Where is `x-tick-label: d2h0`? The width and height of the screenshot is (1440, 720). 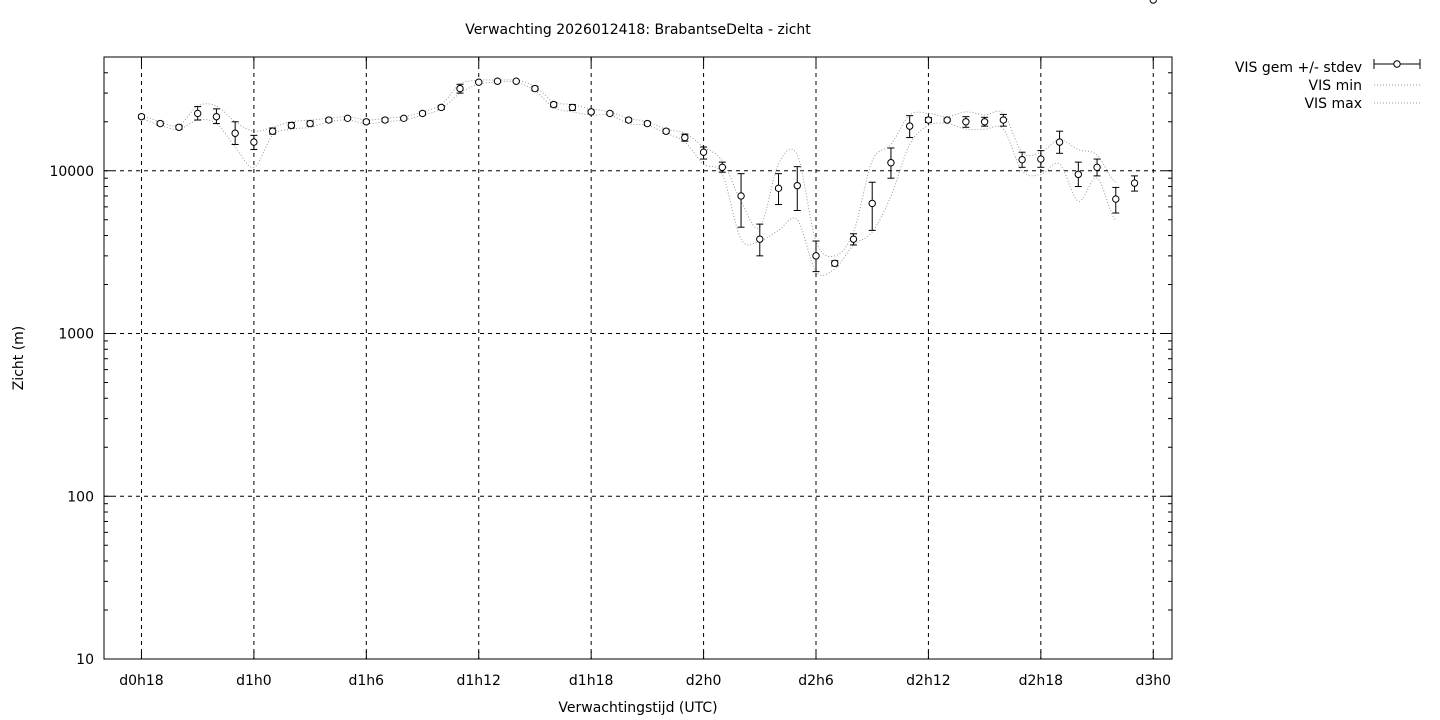
x-tick-label: d2h0 is located at coordinates (704, 681).